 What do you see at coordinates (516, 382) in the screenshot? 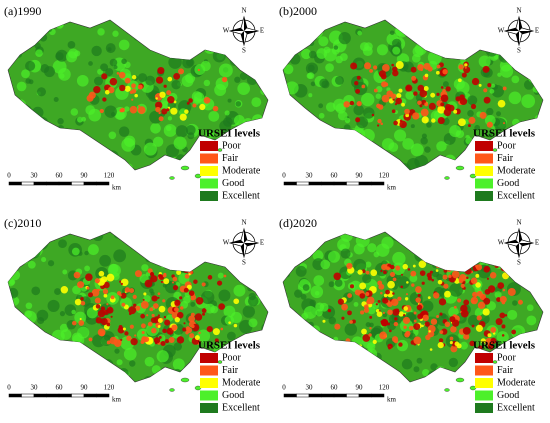
I see `legend-label: Moderate` at bounding box center [516, 382].